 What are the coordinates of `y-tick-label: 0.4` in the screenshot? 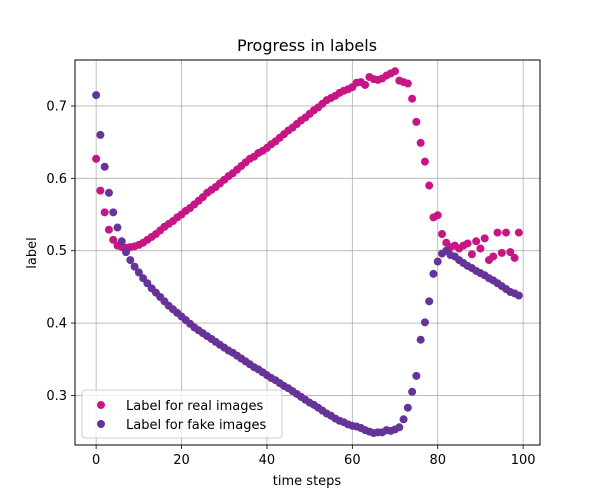 It's located at (56, 324).